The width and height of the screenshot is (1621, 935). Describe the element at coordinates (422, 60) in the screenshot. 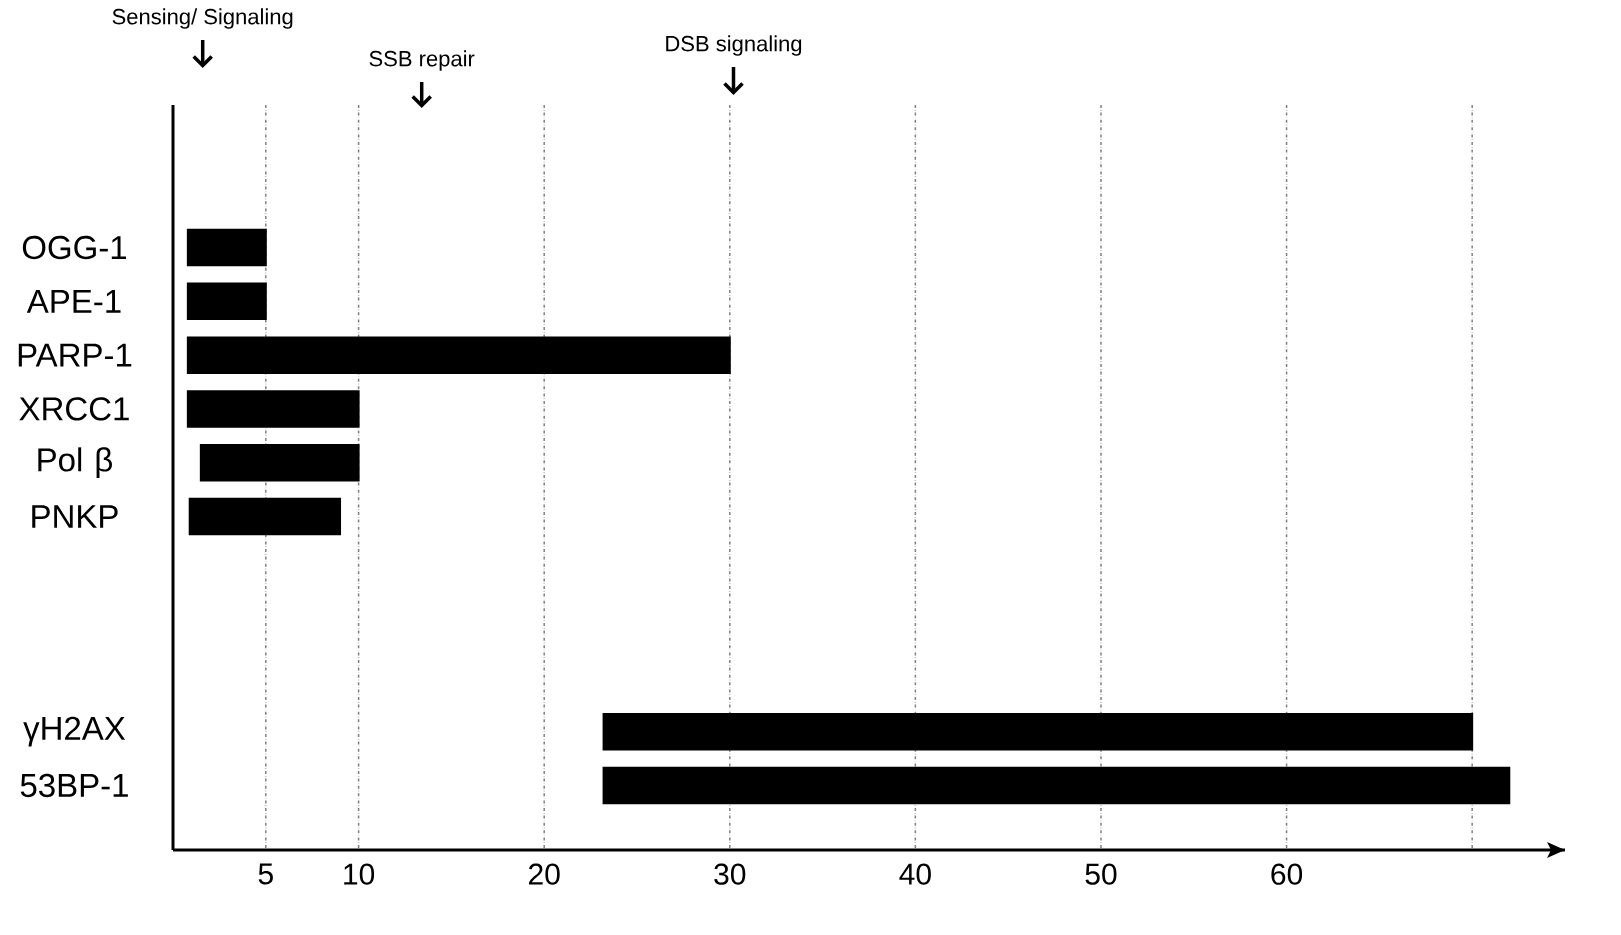

I see `text: SSB repair` at that location.